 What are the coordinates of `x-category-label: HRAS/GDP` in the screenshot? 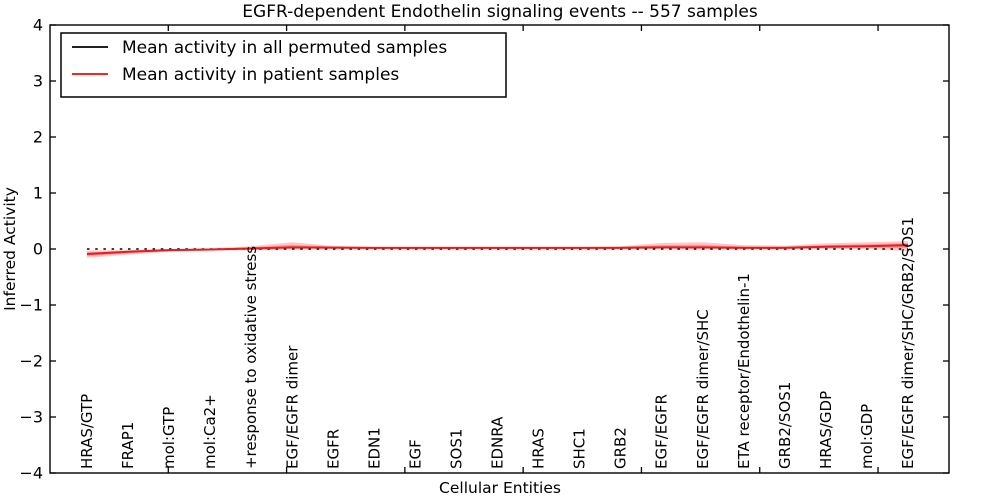 It's located at (826, 430).